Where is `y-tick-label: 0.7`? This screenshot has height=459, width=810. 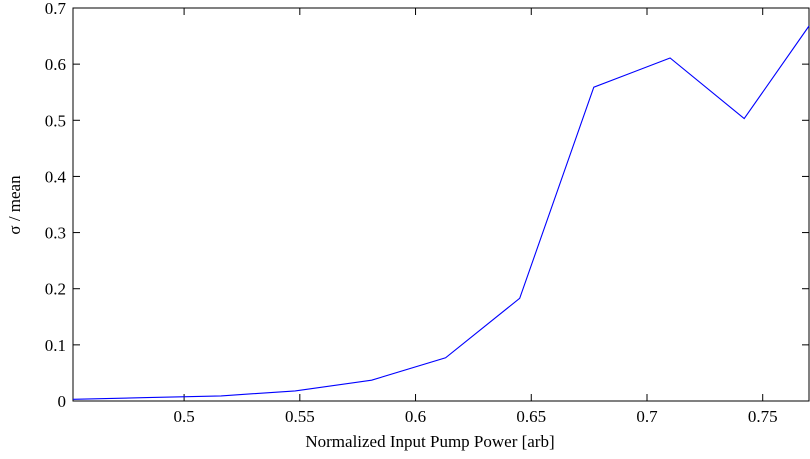
y-tick-label: 0.7 is located at coordinates (56, 9).